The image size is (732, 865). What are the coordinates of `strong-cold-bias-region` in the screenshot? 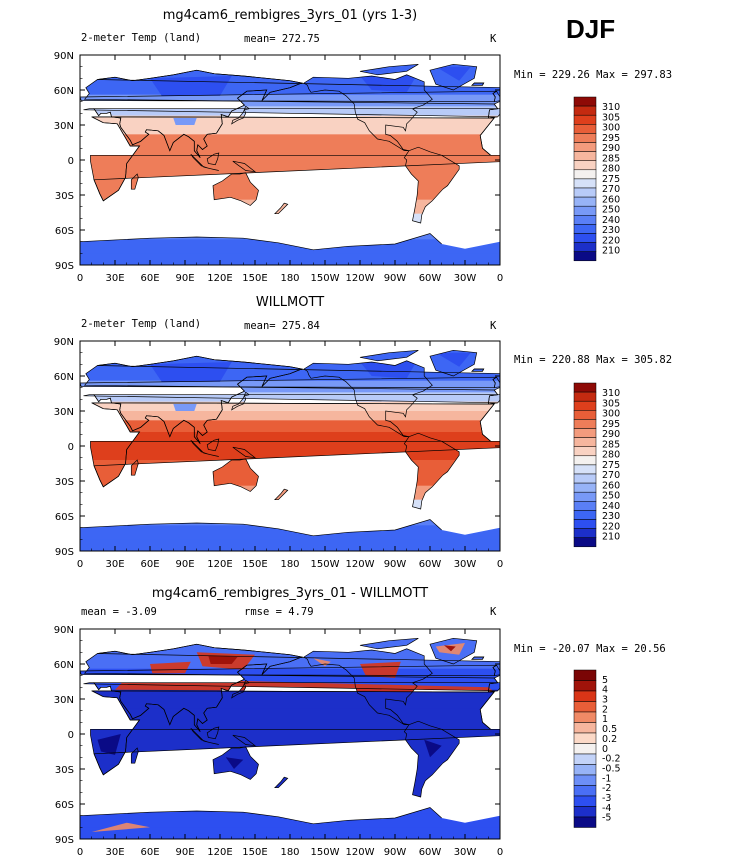 It's located at (109, 744).